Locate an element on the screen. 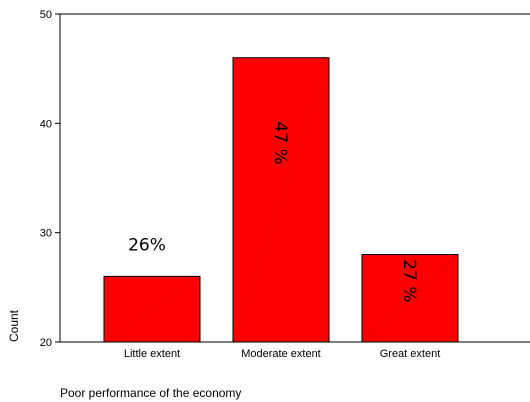 The height and width of the screenshot is (402, 530). data-label: 27 % is located at coordinates (409, 280).